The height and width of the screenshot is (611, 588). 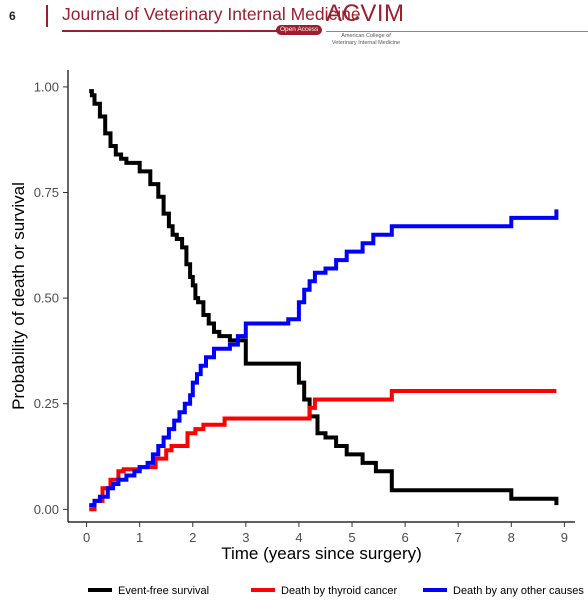 I want to click on header-divider, so click(x=47, y=16).